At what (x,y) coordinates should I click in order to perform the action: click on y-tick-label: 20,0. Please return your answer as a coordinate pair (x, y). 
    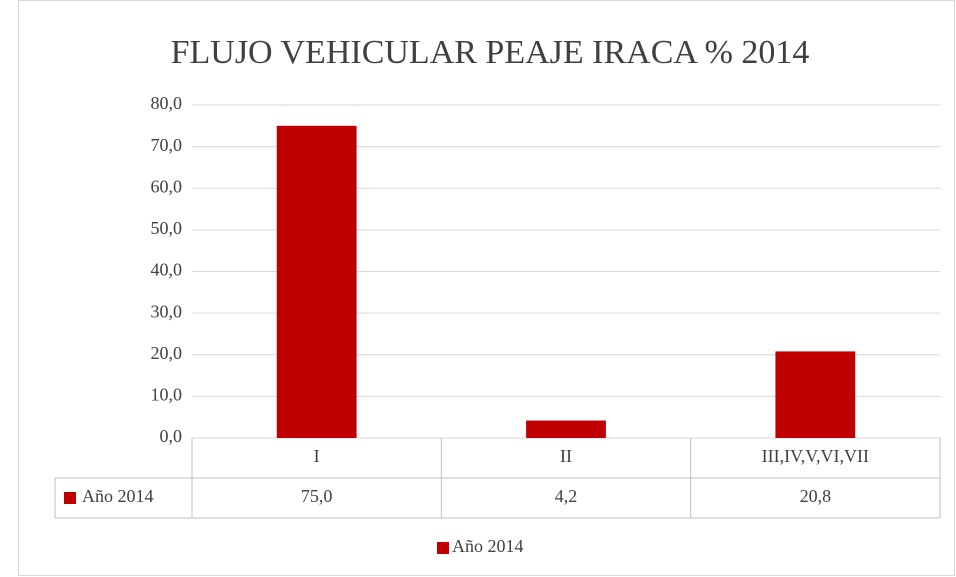
    Looking at the image, I should click on (167, 353).